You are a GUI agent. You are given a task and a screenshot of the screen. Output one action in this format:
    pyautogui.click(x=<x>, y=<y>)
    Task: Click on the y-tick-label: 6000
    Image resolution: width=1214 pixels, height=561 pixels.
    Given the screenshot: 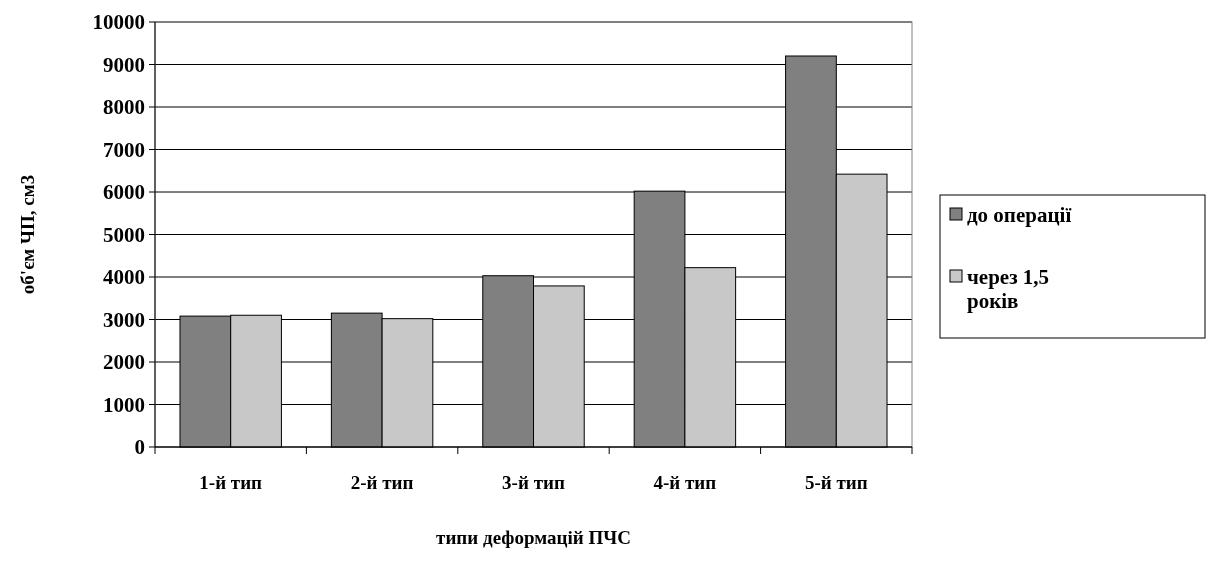 What is the action you would take?
    pyautogui.click(x=124, y=192)
    